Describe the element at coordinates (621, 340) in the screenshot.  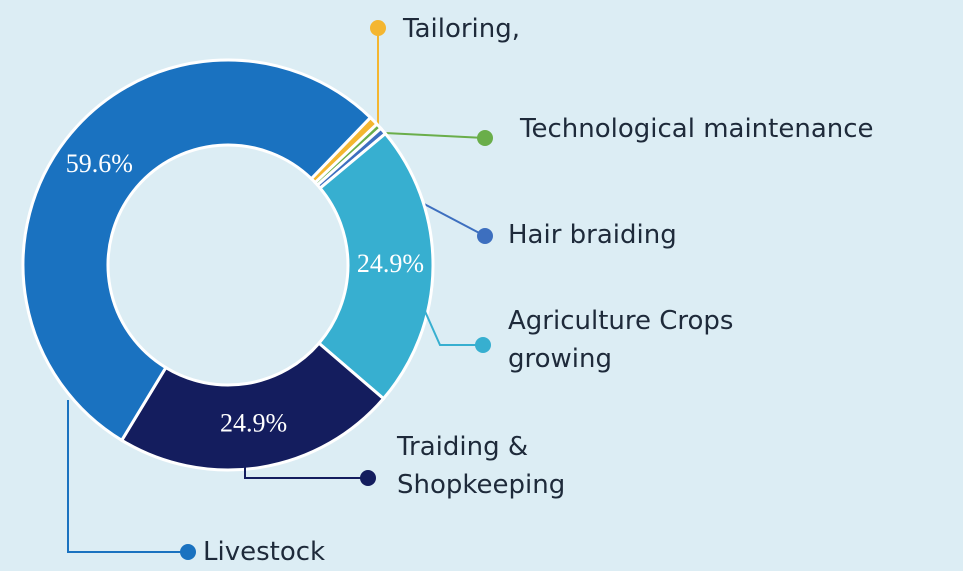
I see `legend-label: Agriculture Crops growing` at that location.